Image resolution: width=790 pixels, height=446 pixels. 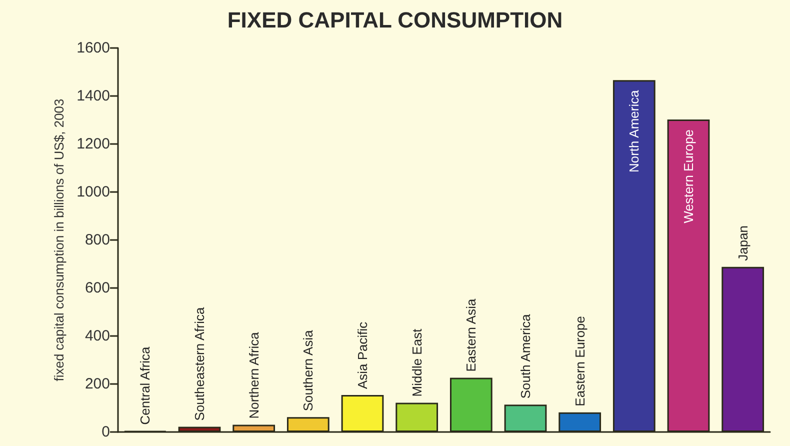 What do you see at coordinates (97, 336) in the screenshot?
I see `y-tick-label: 400` at bounding box center [97, 336].